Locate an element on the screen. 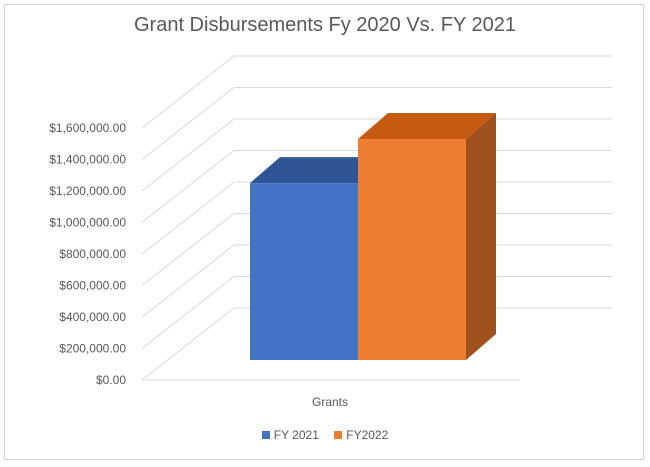  y-tick-label: $1,200,000.00 is located at coordinates (87, 191).